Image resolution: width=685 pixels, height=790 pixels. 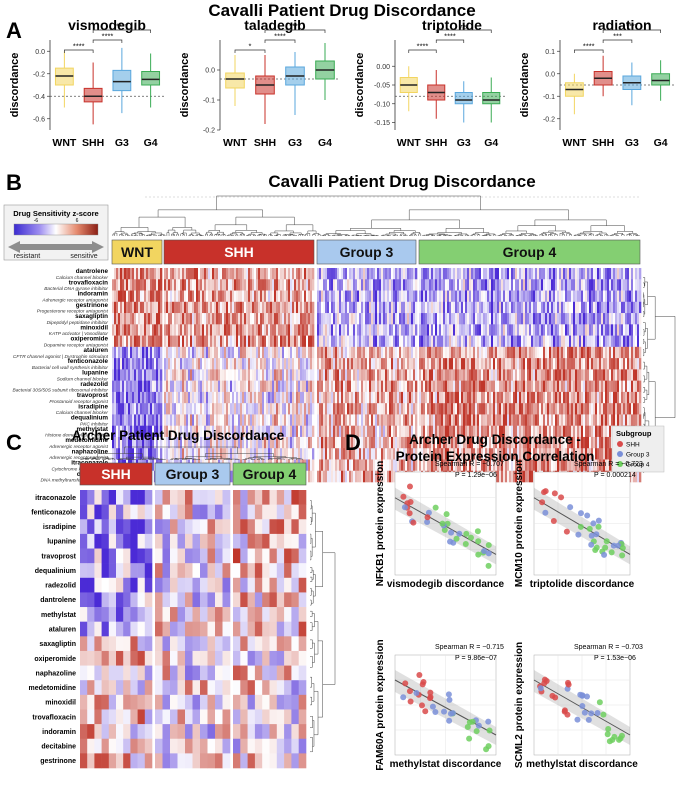 I want to click on significance-bracket: ****, so click(x=107, y=37).